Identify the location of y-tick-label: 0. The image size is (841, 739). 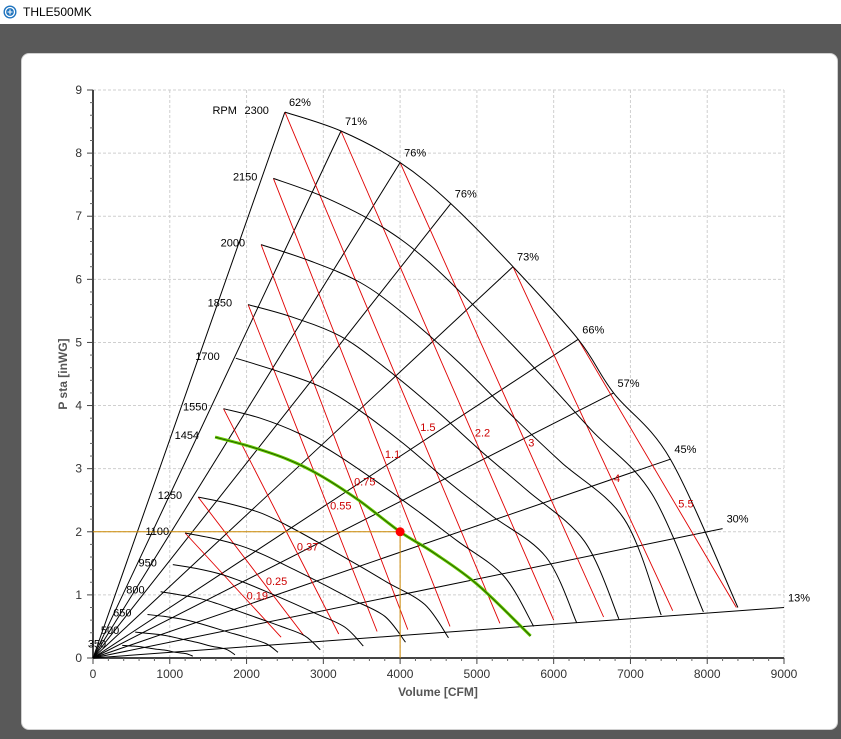
(78, 658).